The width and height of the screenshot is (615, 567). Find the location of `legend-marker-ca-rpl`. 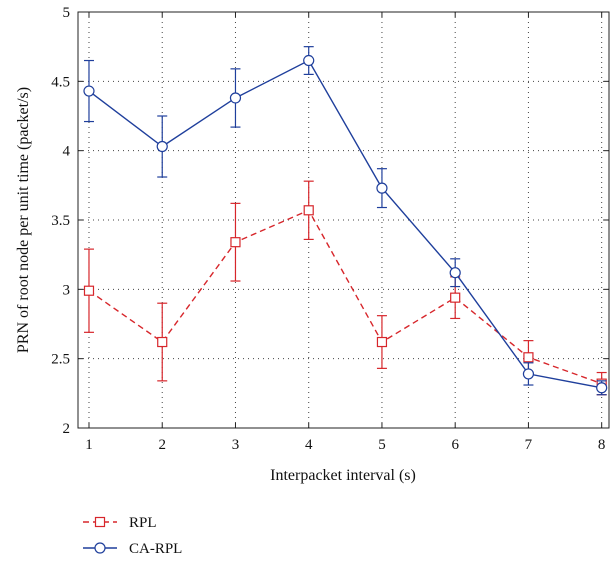

legend-marker-ca-rpl is located at coordinates (100, 548).